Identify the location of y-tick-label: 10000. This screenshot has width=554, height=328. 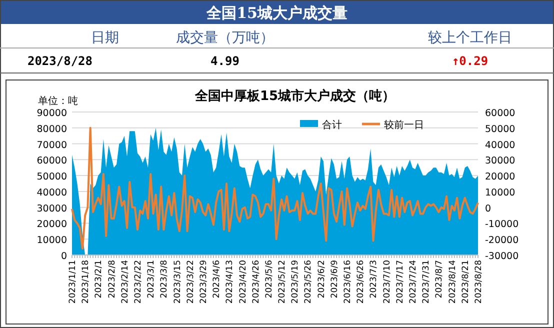
(51, 240).